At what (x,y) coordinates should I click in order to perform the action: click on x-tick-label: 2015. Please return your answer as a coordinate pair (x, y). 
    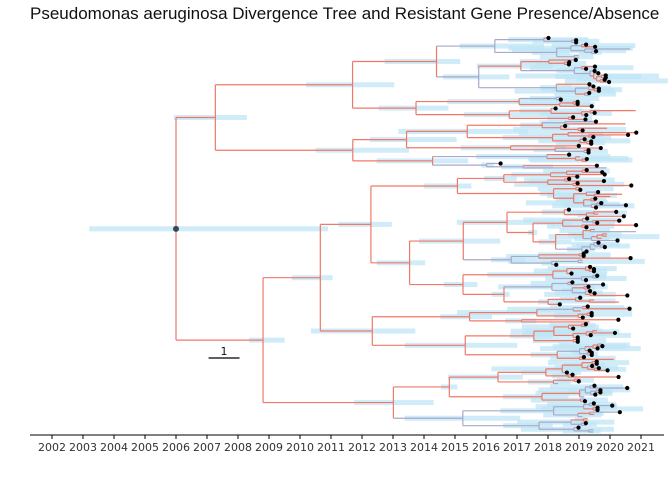
    Looking at the image, I should click on (455, 447).